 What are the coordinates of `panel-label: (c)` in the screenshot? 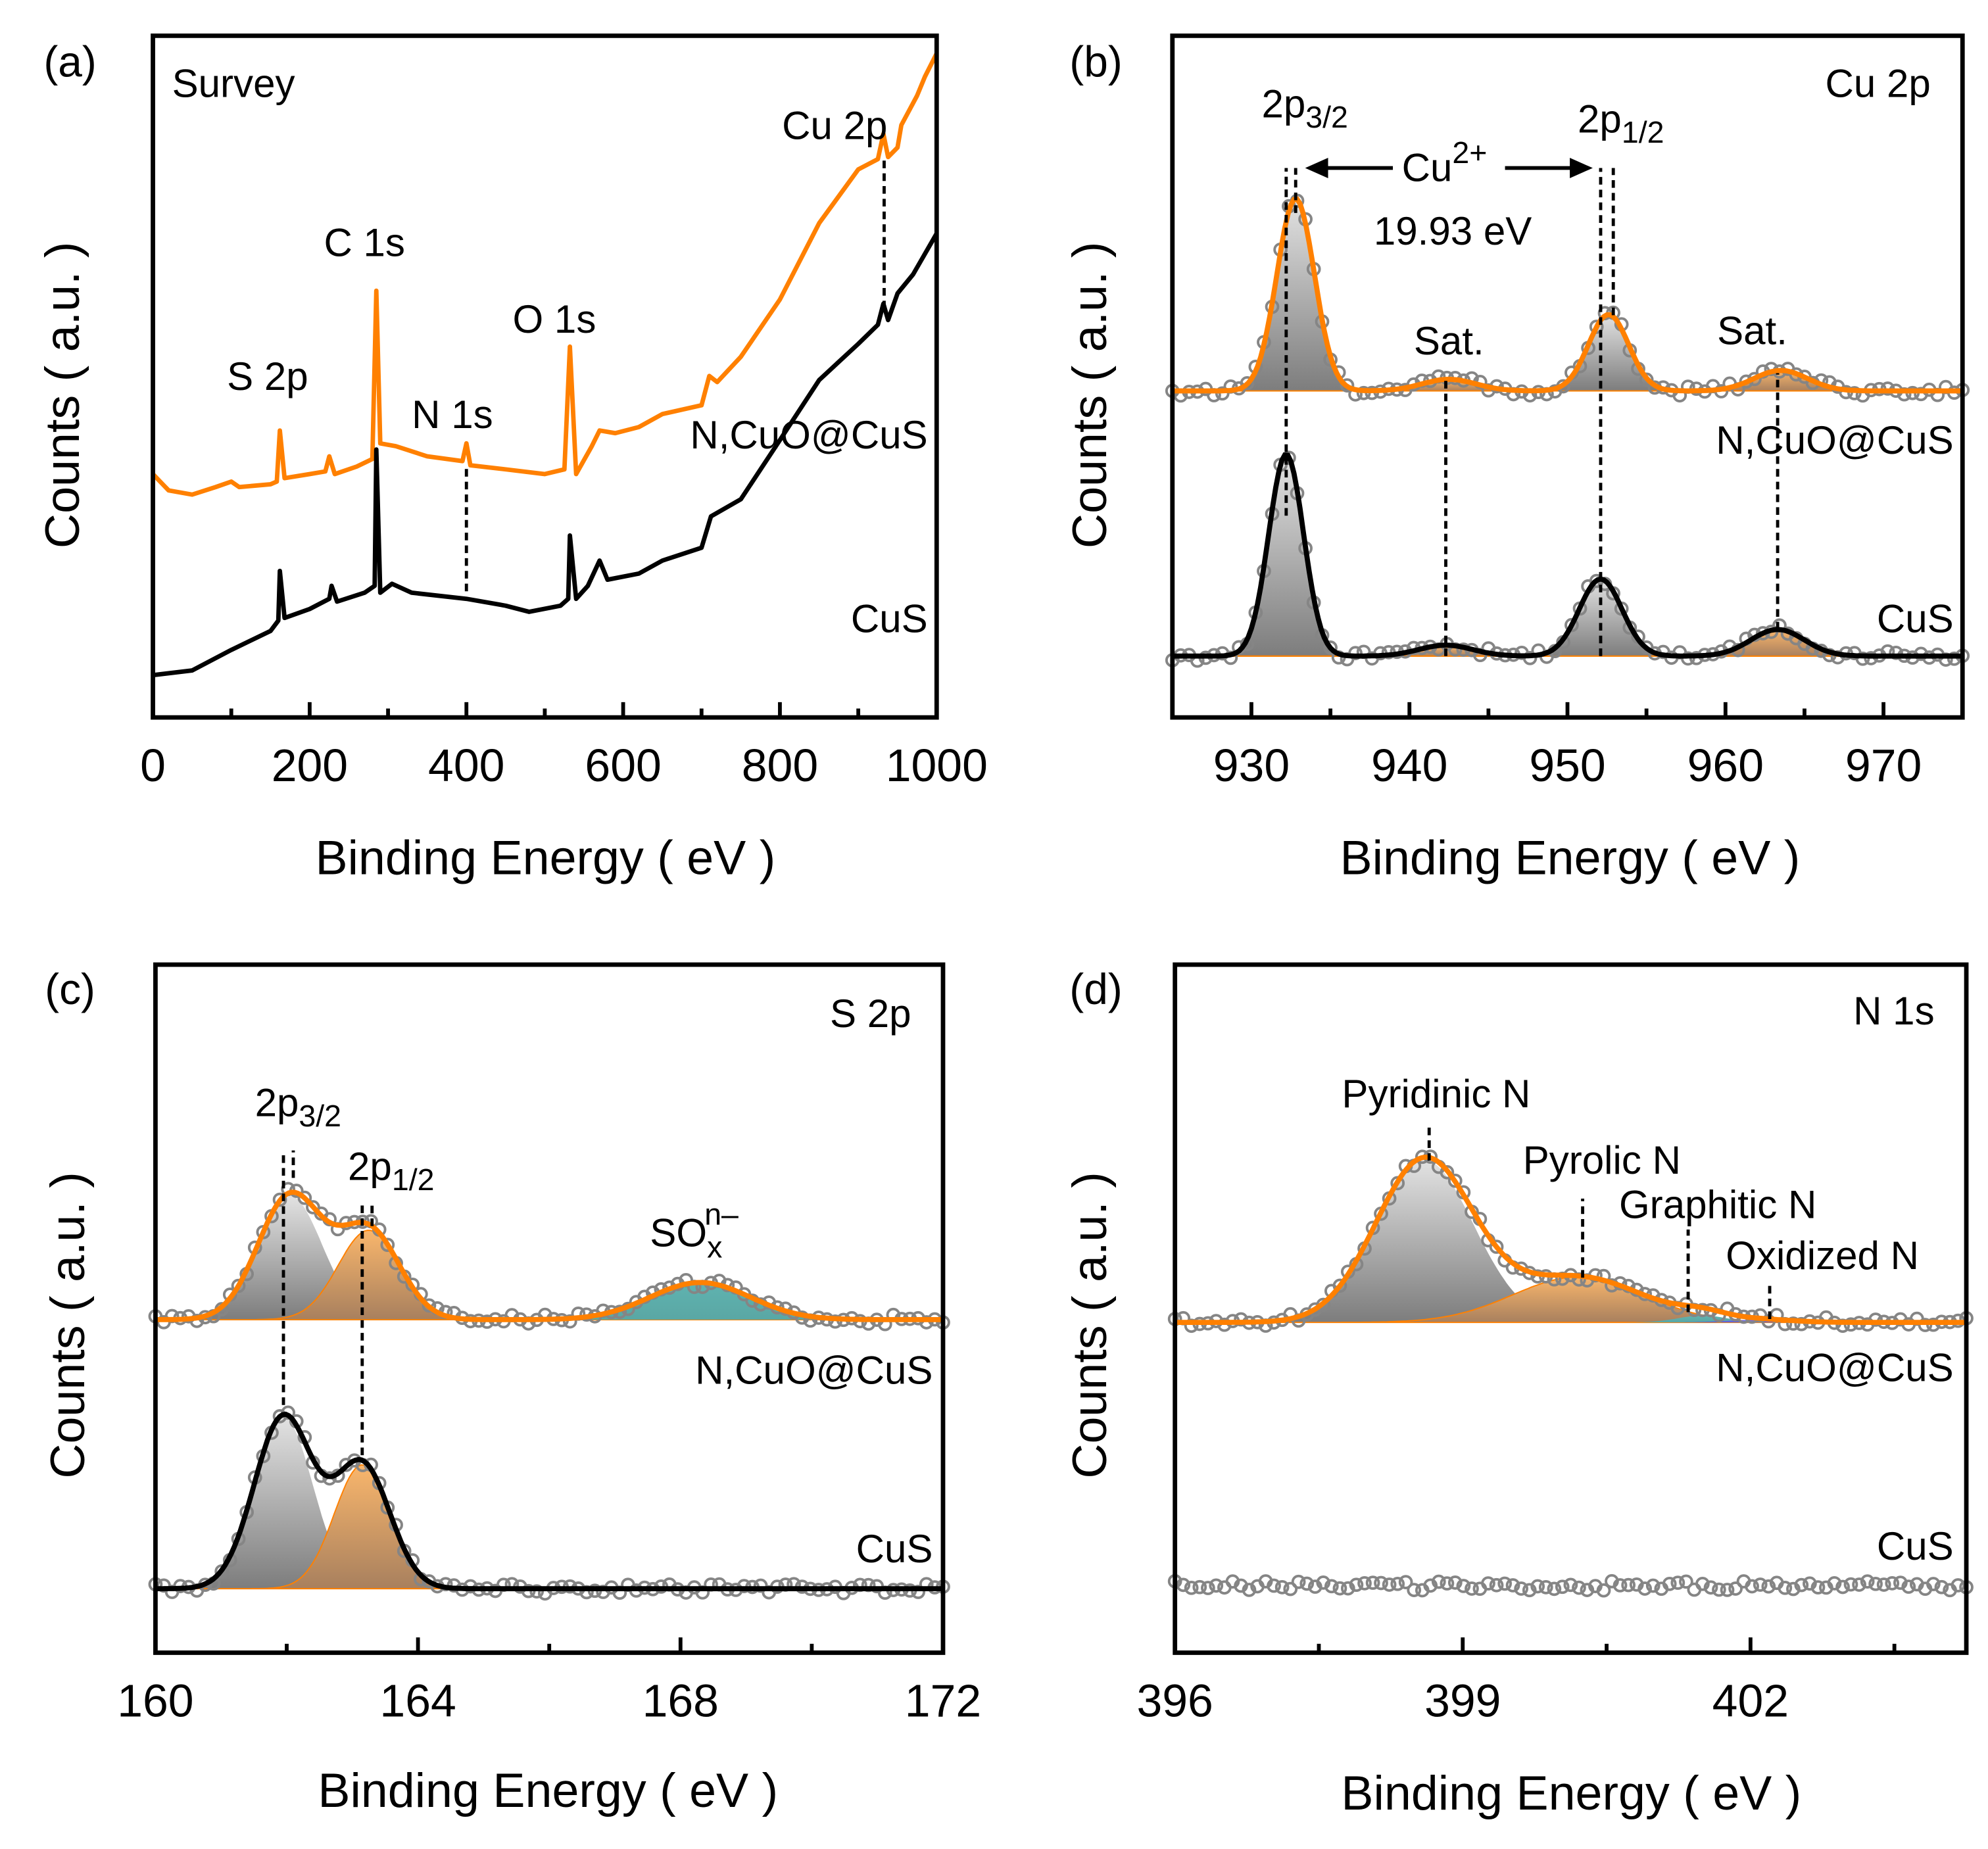 It's located at (70, 989).